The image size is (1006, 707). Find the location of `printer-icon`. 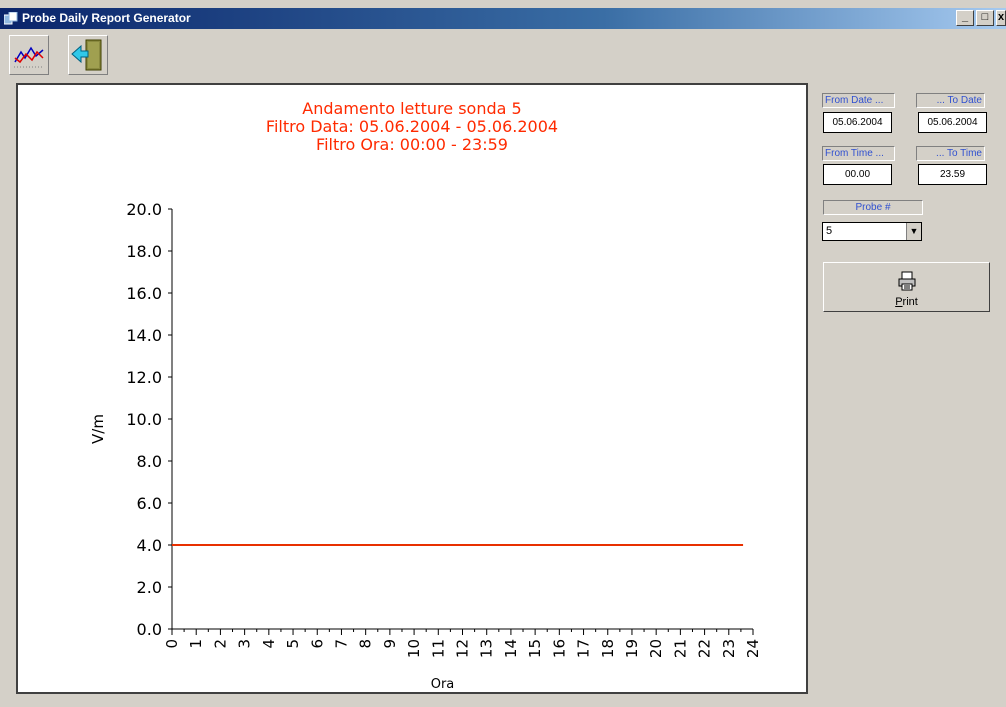

printer-icon is located at coordinates (907, 281).